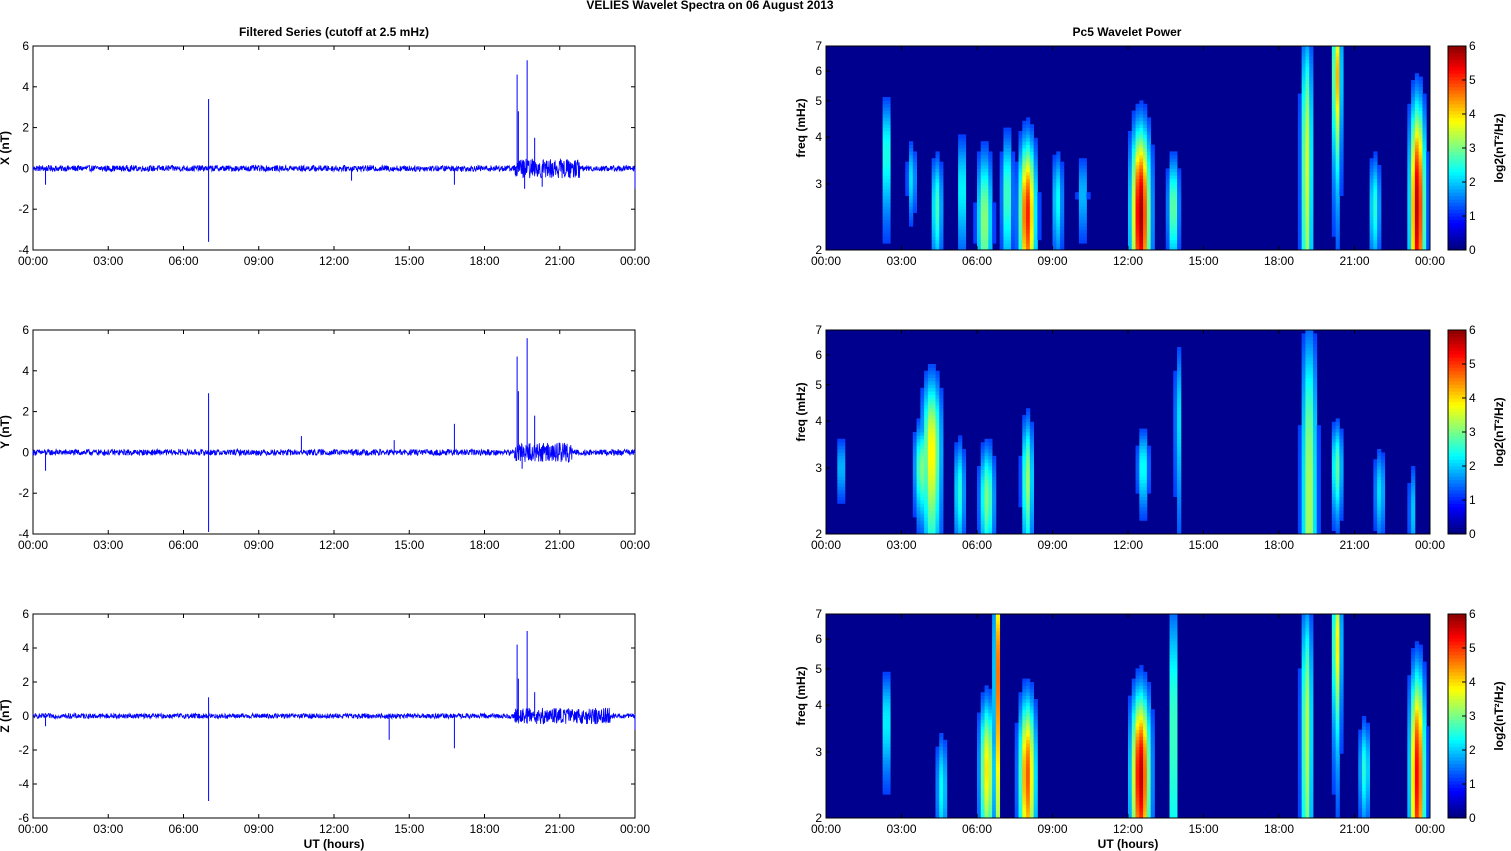 Image resolution: width=1511 pixels, height=851 pixels. Describe the element at coordinates (1128, 545) in the screenshot. I see `spectrogram-xtick-label: 12:00` at that location.